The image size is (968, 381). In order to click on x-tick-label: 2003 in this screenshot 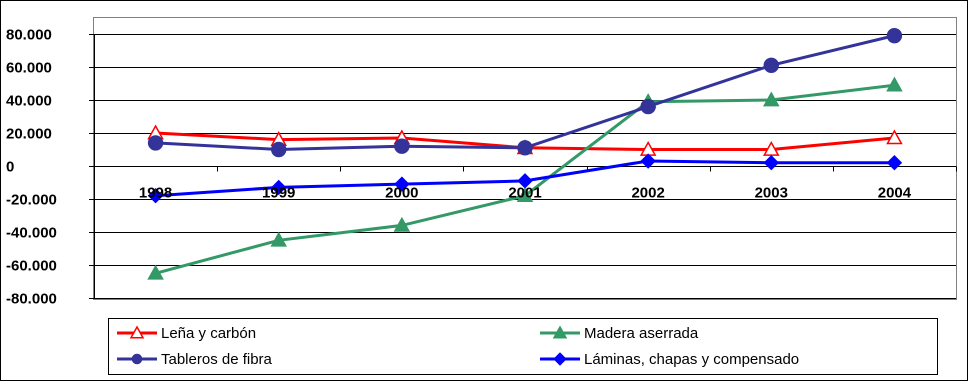, I will do `click(771, 193)`.